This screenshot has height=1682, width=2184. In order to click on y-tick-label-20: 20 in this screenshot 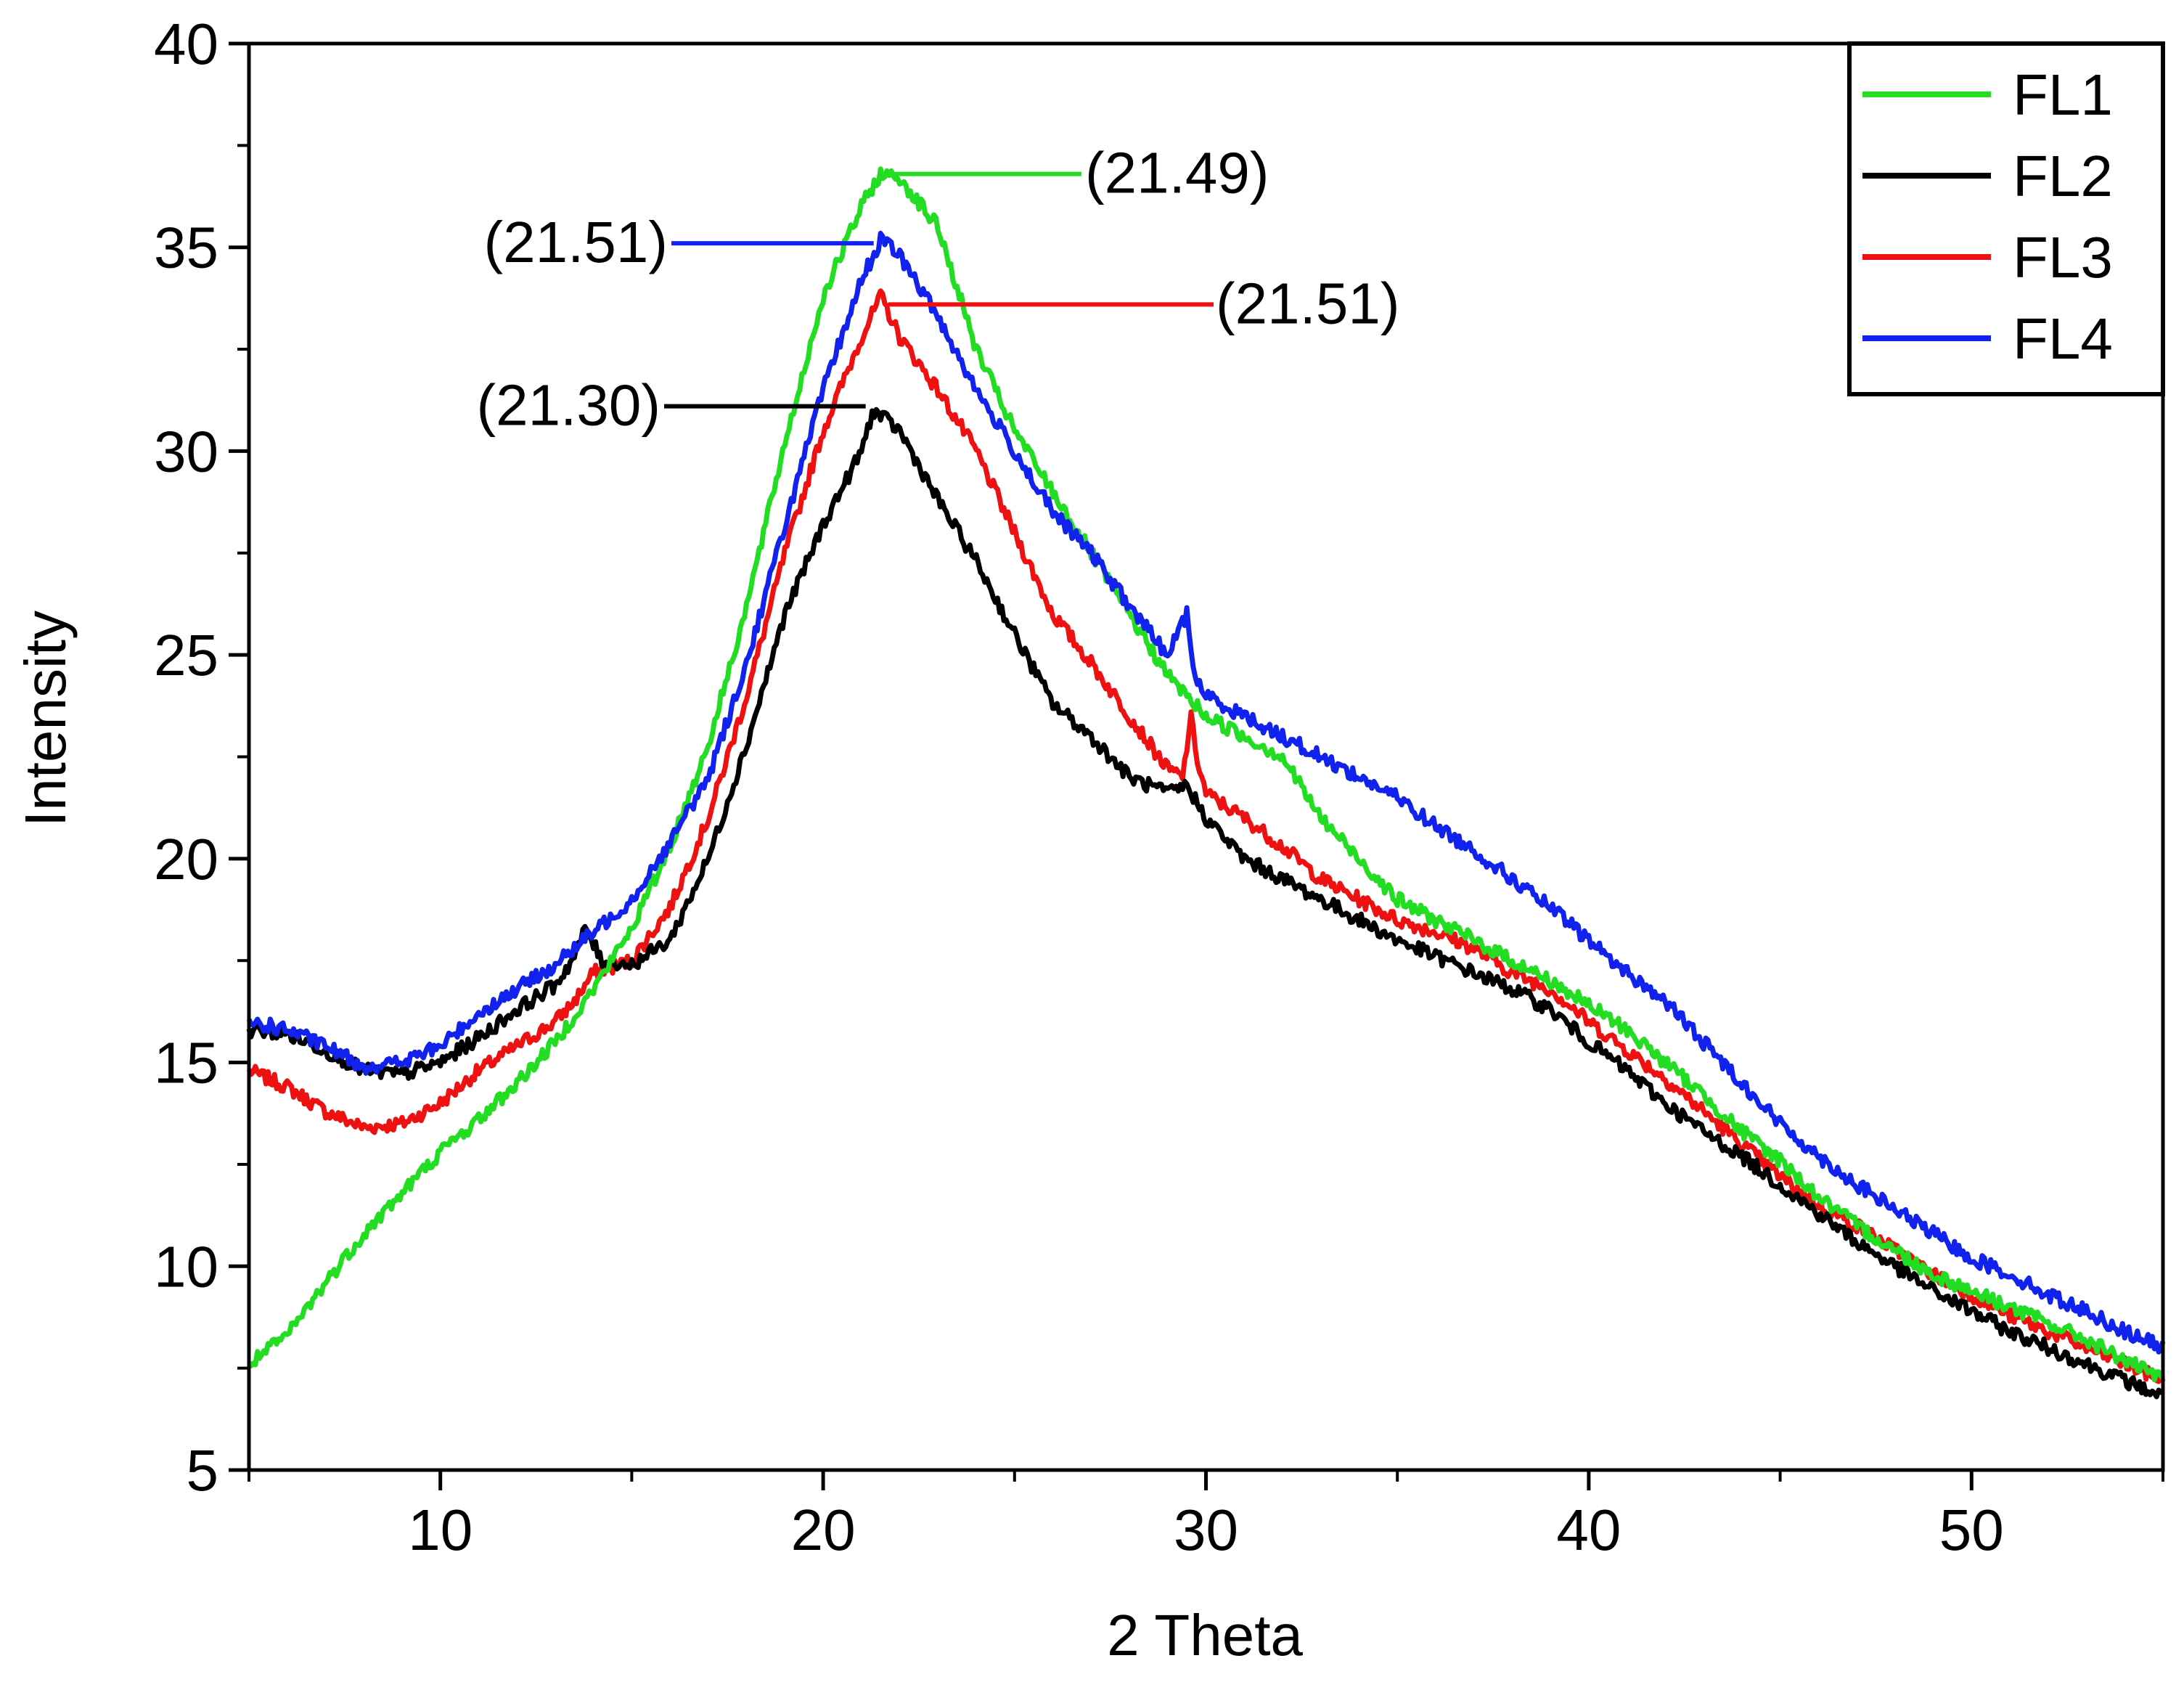, I will do `click(186, 859)`.